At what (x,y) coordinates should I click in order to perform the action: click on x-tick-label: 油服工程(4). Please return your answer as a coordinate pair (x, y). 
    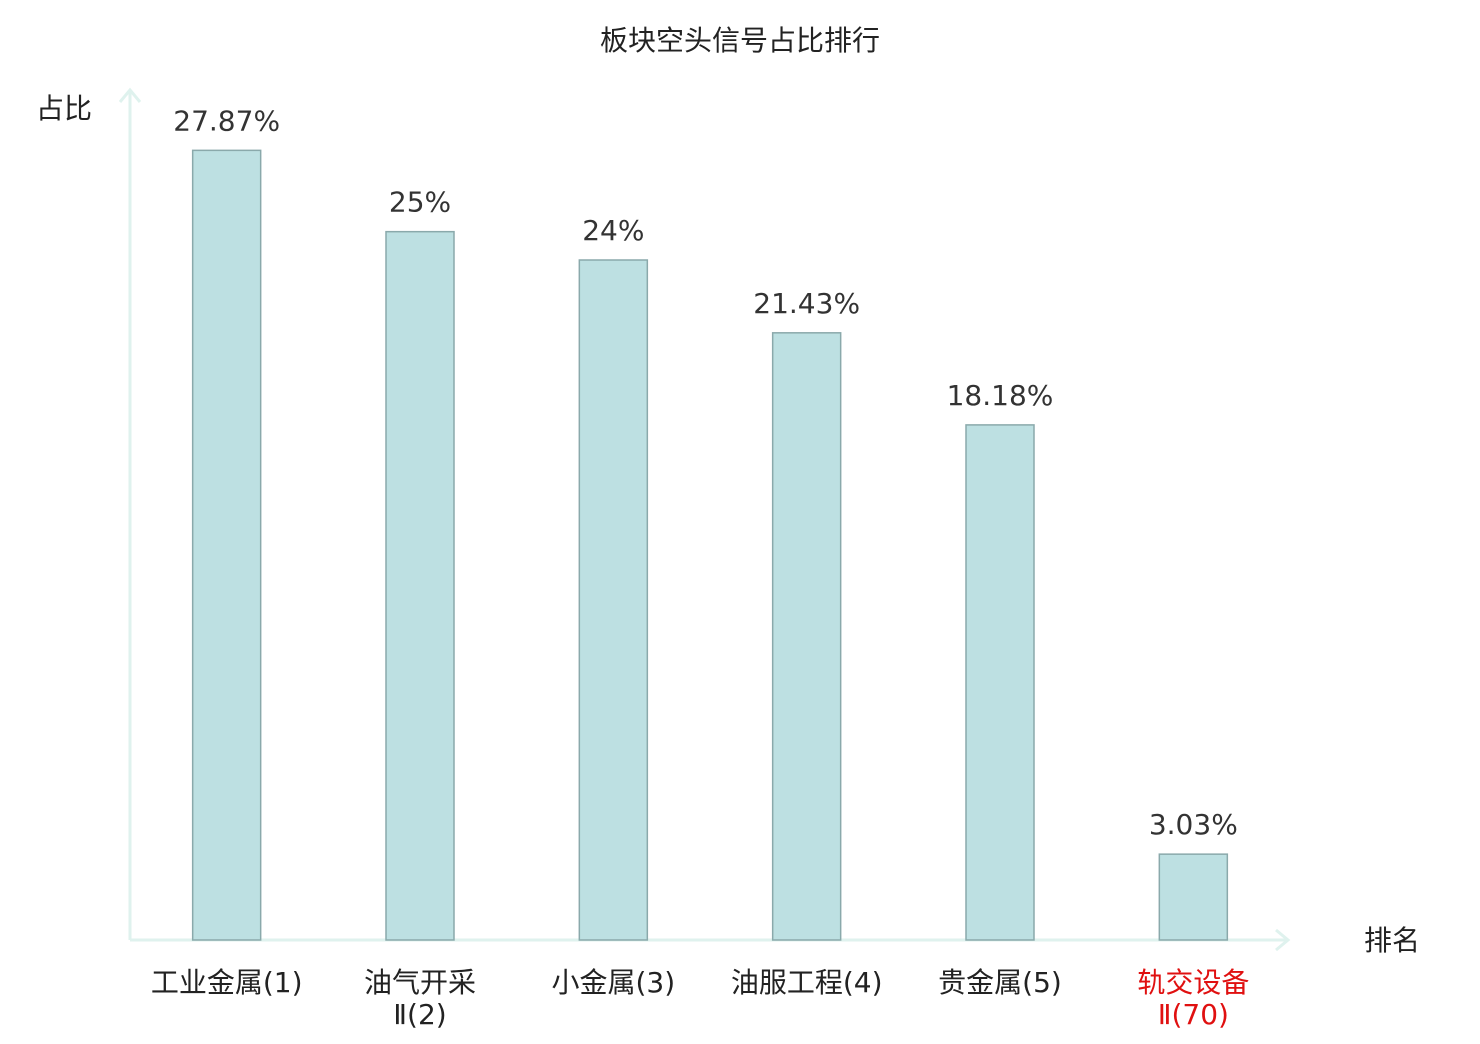
    Looking at the image, I should click on (807, 982).